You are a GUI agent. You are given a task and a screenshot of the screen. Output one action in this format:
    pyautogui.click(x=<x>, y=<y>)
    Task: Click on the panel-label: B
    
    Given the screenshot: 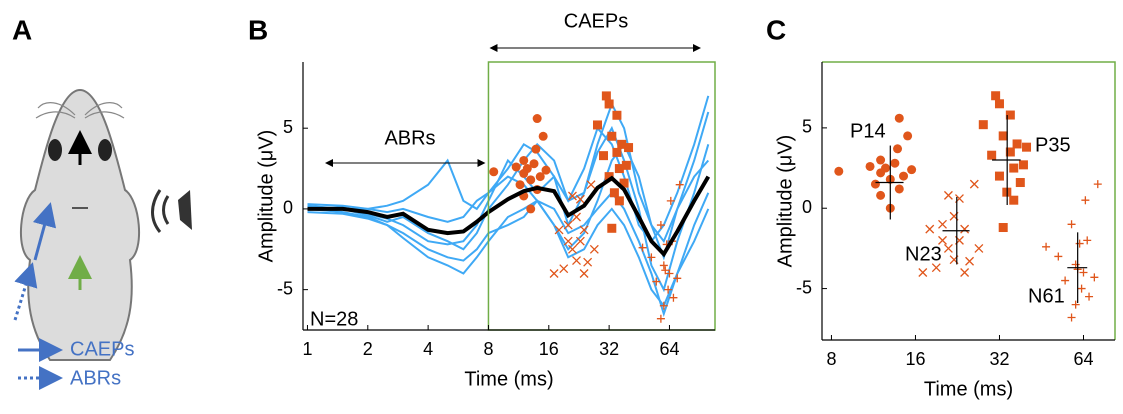 What is the action you would take?
    pyautogui.click(x=258, y=29)
    